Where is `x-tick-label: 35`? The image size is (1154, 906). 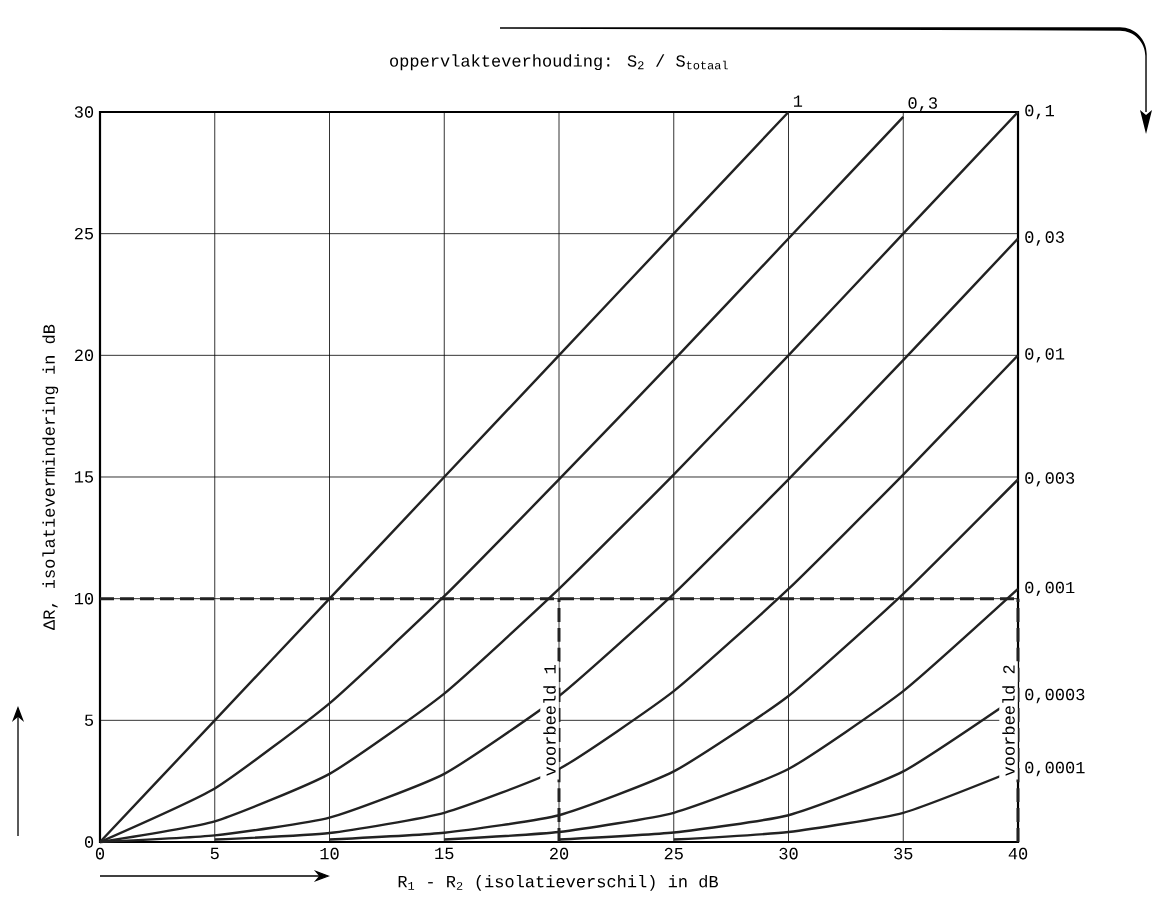 x-tick-label: 35 is located at coordinates (903, 853).